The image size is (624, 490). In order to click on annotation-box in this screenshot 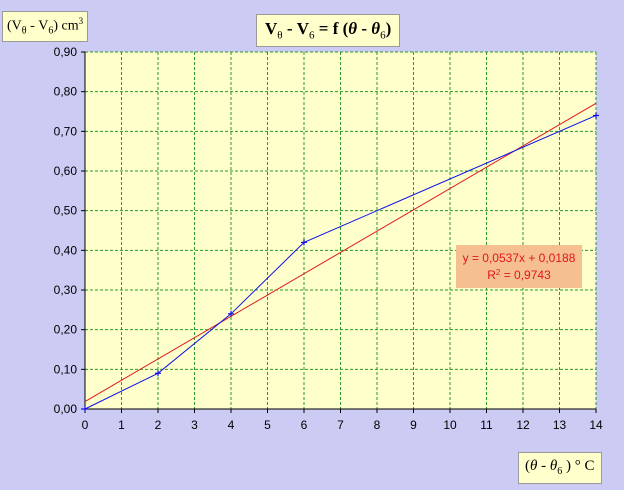, I will do `click(519, 266)`.